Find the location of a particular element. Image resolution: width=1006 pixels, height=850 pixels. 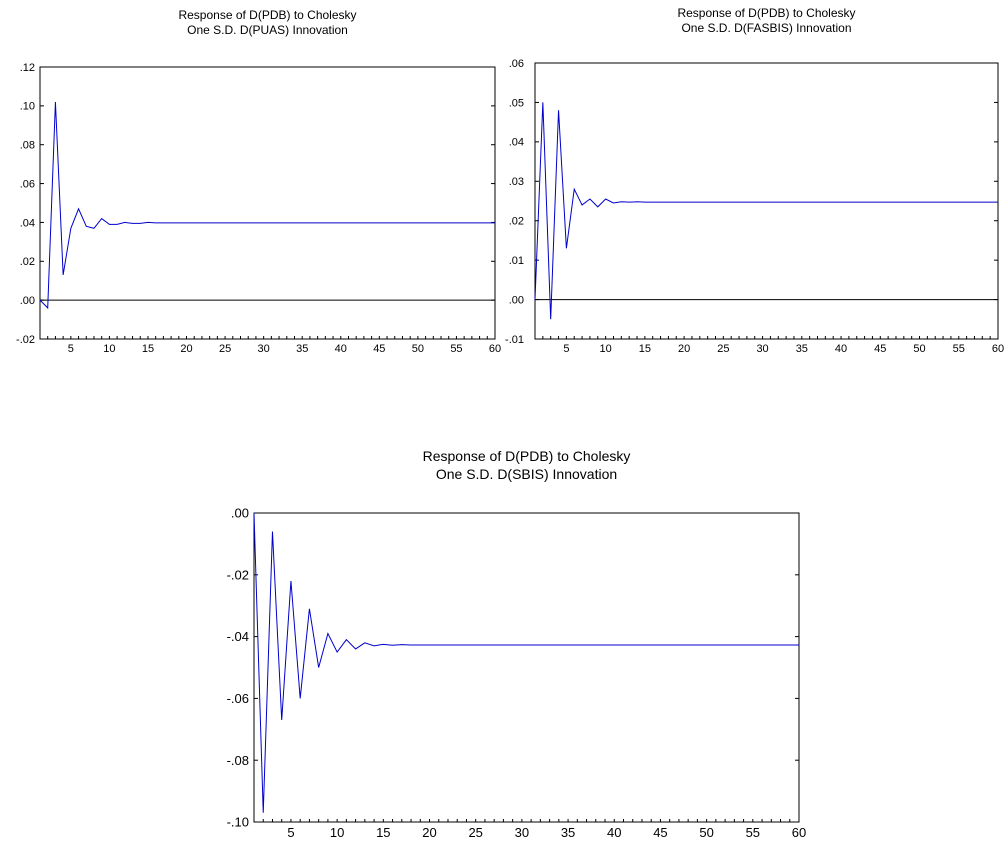

y-tick-label: .05 is located at coordinates (516, 103).